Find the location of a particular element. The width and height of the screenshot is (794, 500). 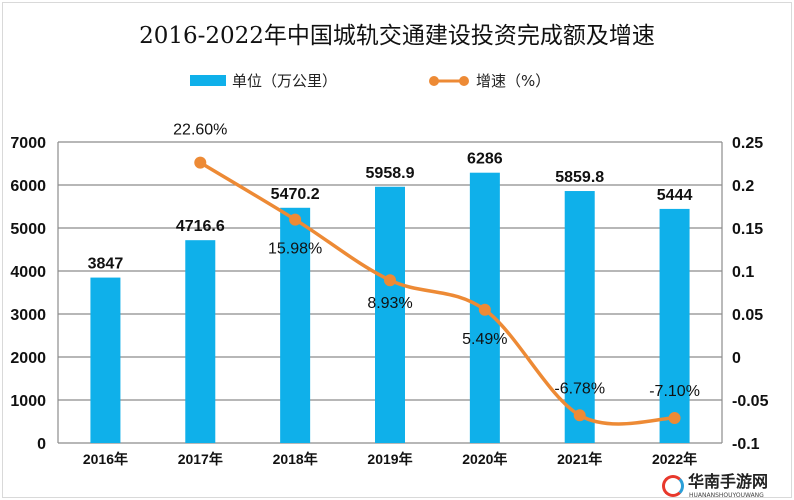

left-axis-tick: 4000 is located at coordinates (28, 272).